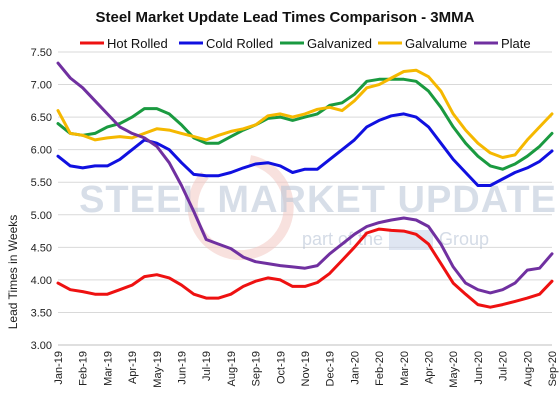  I want to click on watermark-logo-box, so click(411, 240).